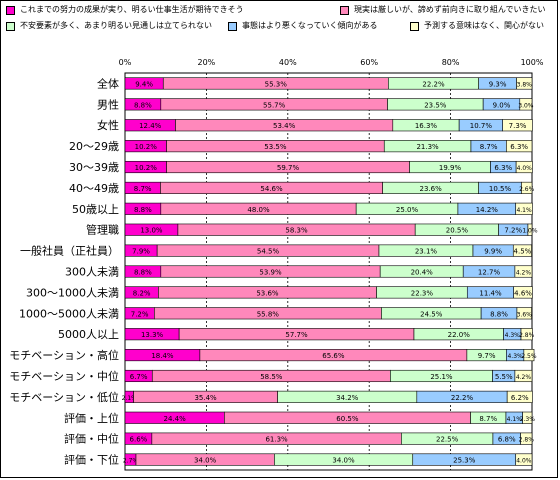 The image size is (560, 480). What do you see at coordinates (532, 62) in the screenshot?
I see `x-tick-label-5: 100%` at bounding box center [532, 62].